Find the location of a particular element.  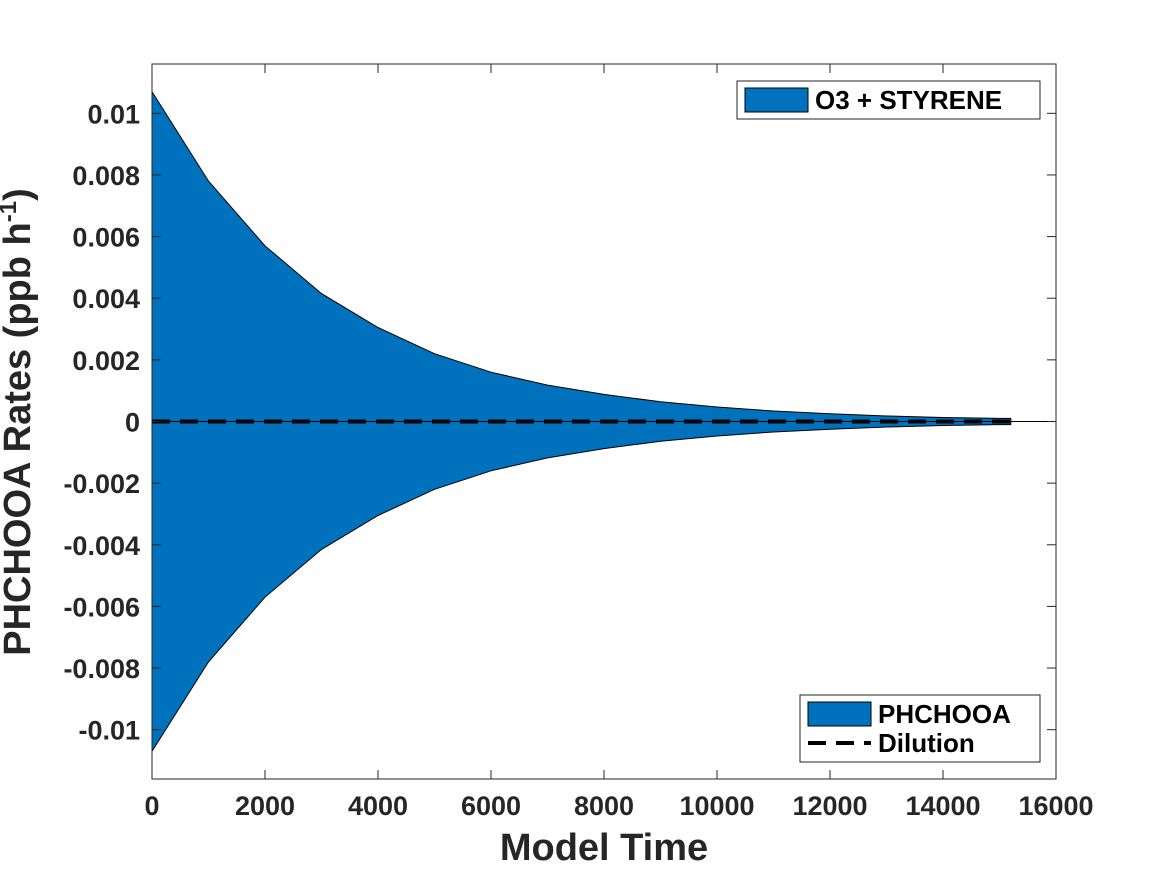

y-tick-label: 0.004 is located at coordinates (106, 299).